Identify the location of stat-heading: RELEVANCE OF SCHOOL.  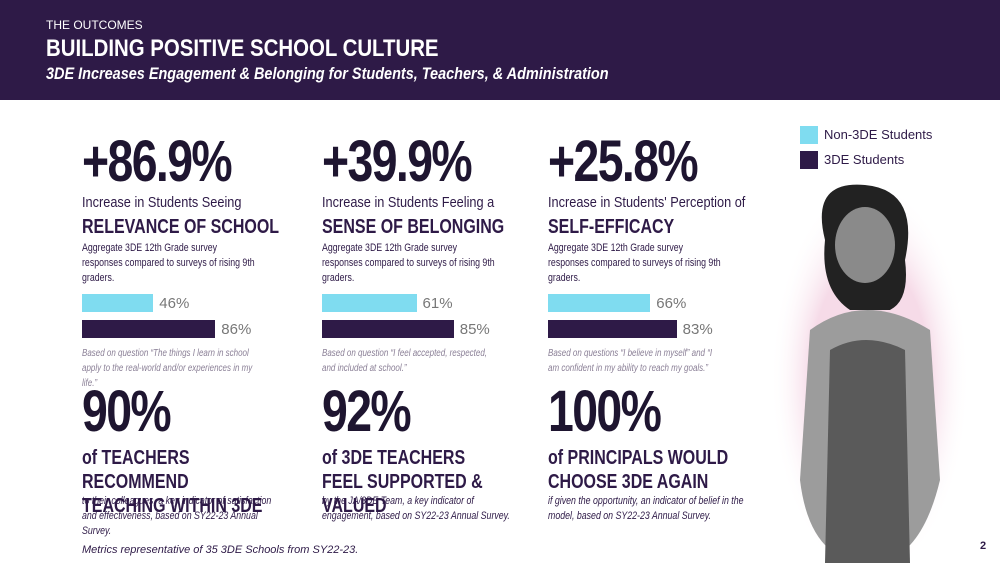
(181, 227).